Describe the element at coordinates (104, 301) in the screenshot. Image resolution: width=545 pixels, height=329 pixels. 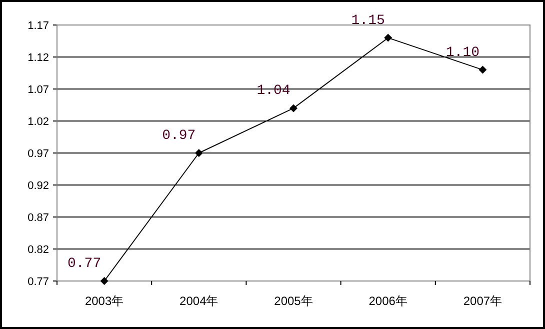
I see `x-tick-label: 2003年` at that location.